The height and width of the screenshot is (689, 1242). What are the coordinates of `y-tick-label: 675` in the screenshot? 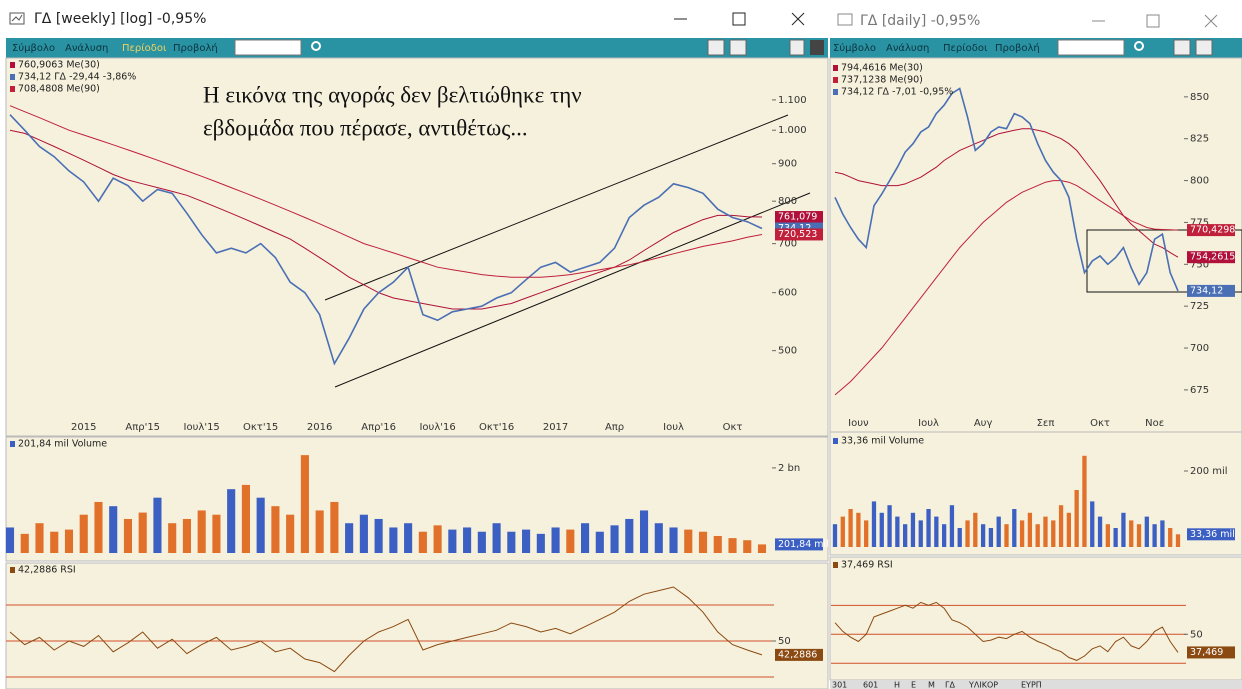 It's located at (1199, 390).